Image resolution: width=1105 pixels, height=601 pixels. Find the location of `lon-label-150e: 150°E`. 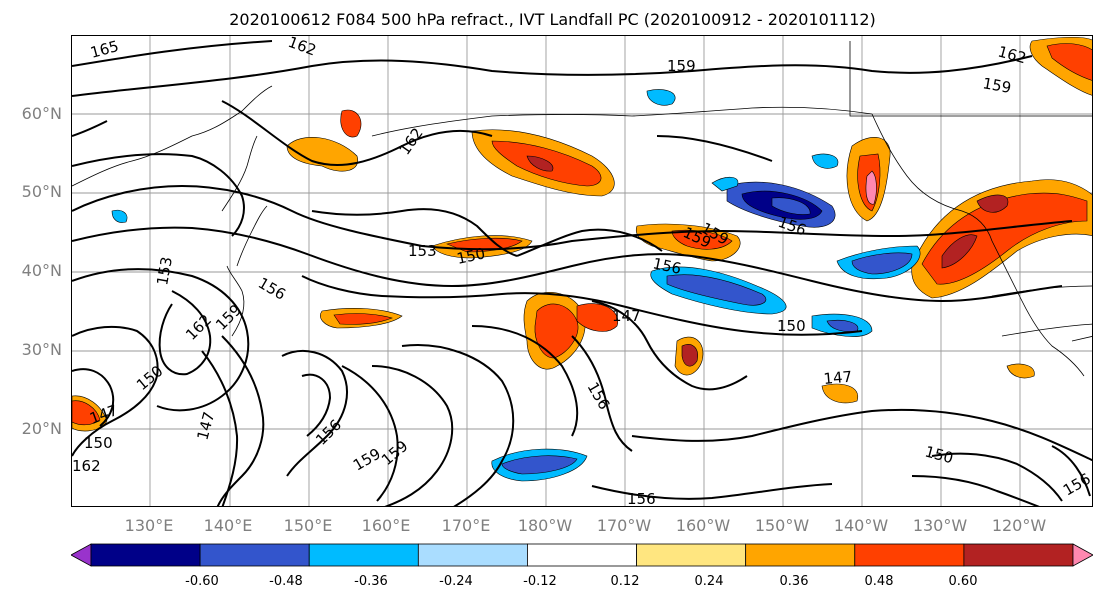

lon-label-150e: 150°E is located at coordinates (308, 525).